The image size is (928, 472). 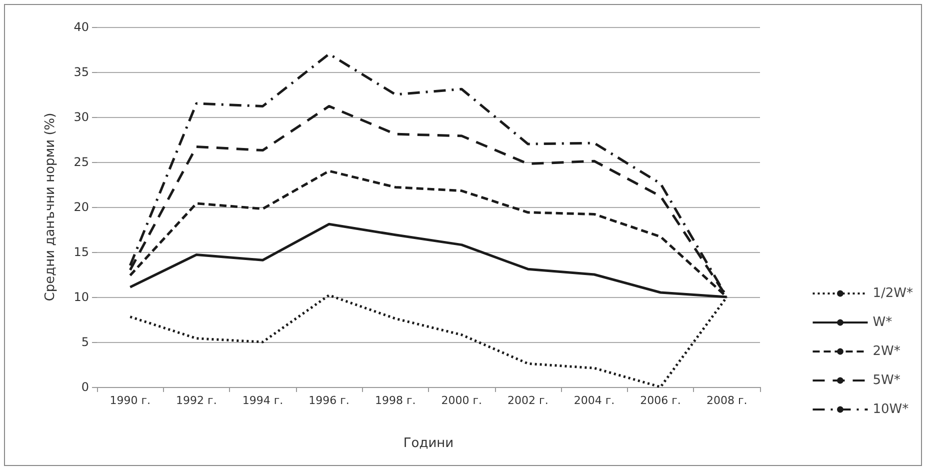 I want to click on x-tick-label: 1998 г., so click(x=395, y=400).